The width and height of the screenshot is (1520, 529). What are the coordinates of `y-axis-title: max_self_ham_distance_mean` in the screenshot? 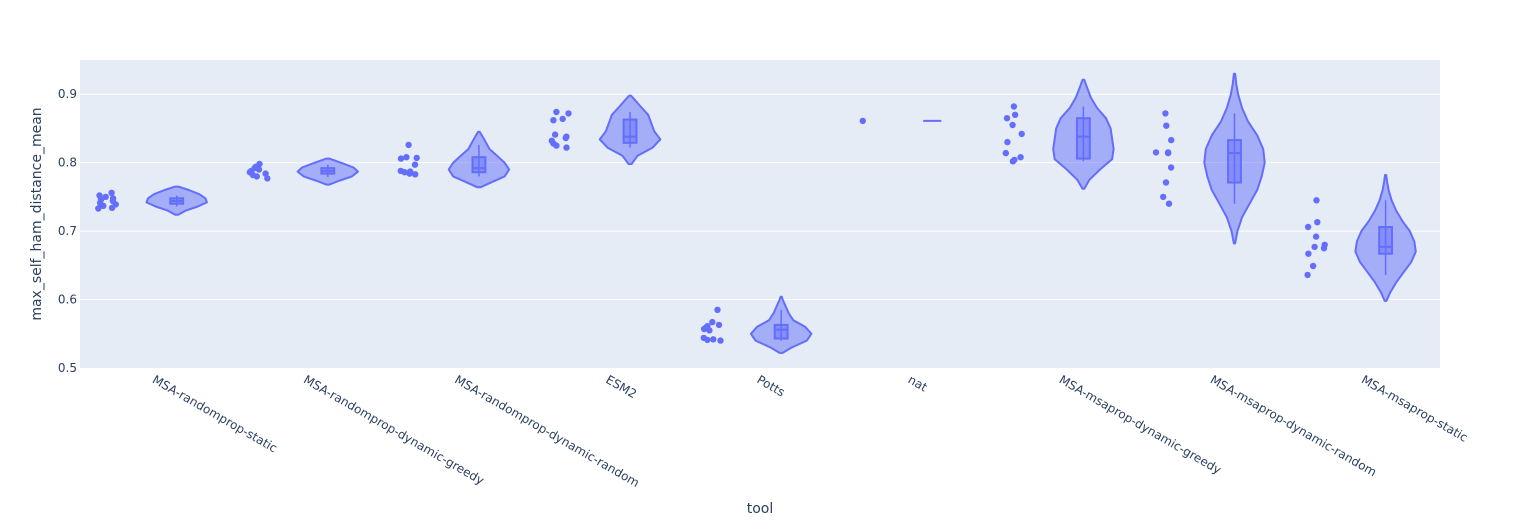 It's located at (37, 213).